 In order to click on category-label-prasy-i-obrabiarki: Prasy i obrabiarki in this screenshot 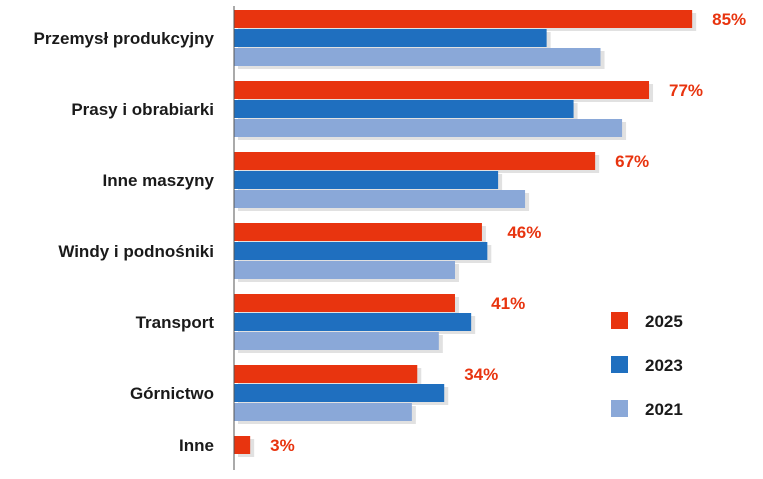, I will do `click(142, 109)`.